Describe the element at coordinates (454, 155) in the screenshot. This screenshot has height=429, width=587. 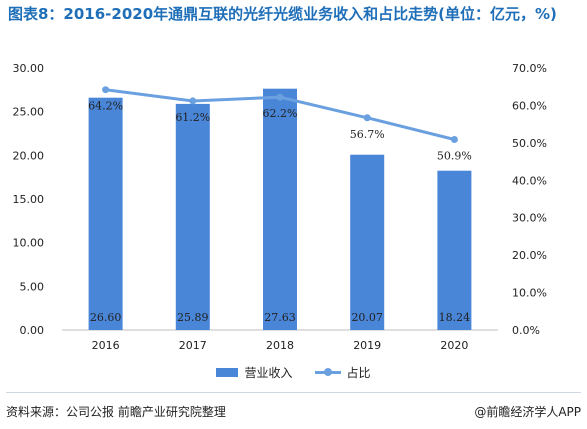
I see `share-value-label: 50.9%` at that location.